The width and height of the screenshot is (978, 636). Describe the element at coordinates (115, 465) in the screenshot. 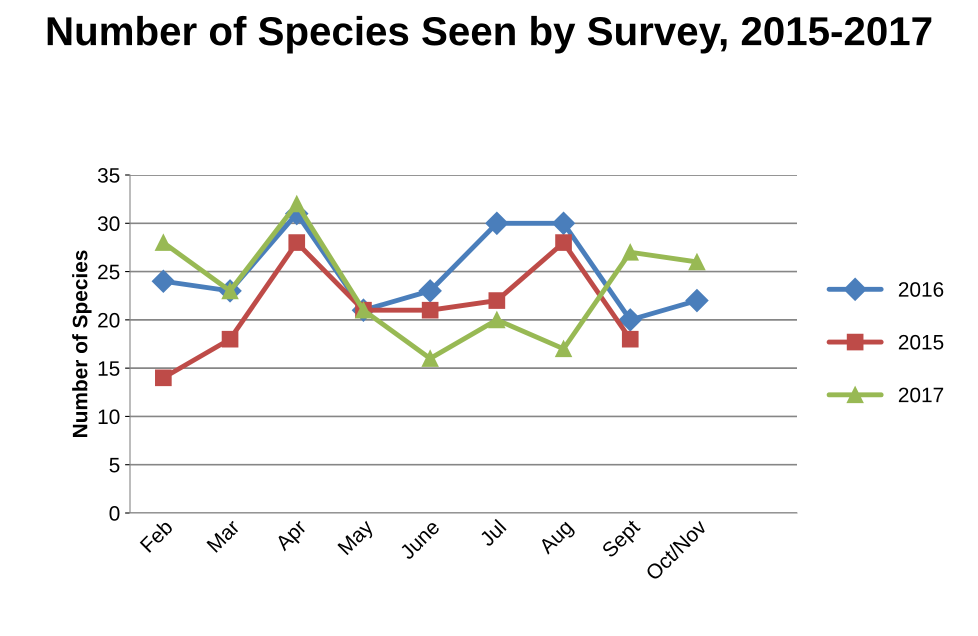

I see `y-tick-label: 5` at that location.